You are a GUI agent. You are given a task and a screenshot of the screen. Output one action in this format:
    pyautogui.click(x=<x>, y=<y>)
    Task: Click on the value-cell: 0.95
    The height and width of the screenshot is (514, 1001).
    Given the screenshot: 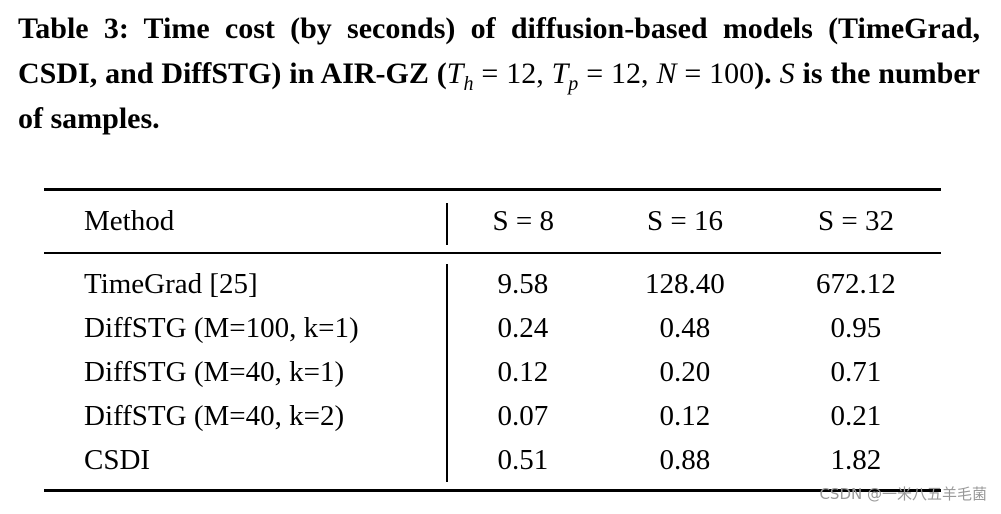 What is the action you would take?
    pyautogui.click(x=856, y=328)
    